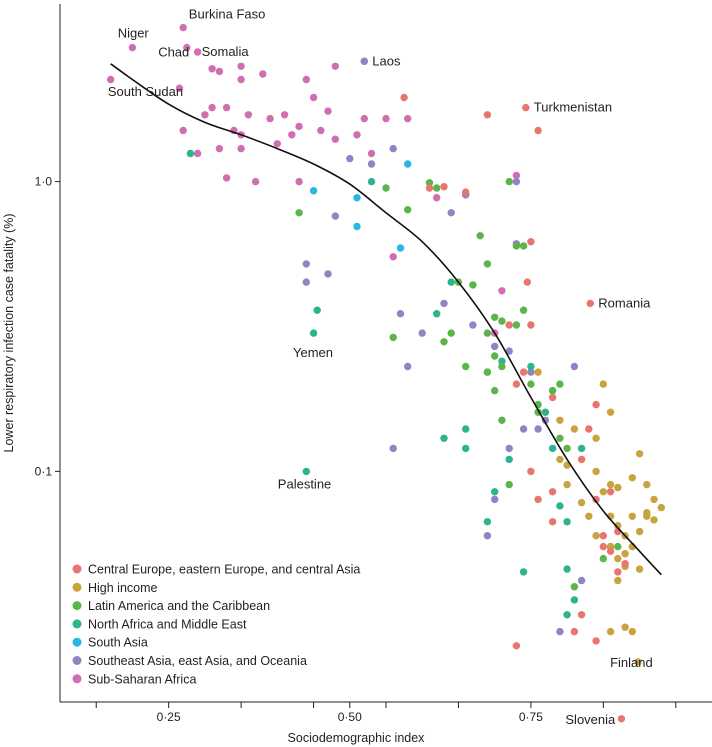 This screenshot has width=712, height=747. What do you see at coordinates (169, 717) in the screenshot?
I see `x-tick-label: 0·25` at bounding box center [169, 717].